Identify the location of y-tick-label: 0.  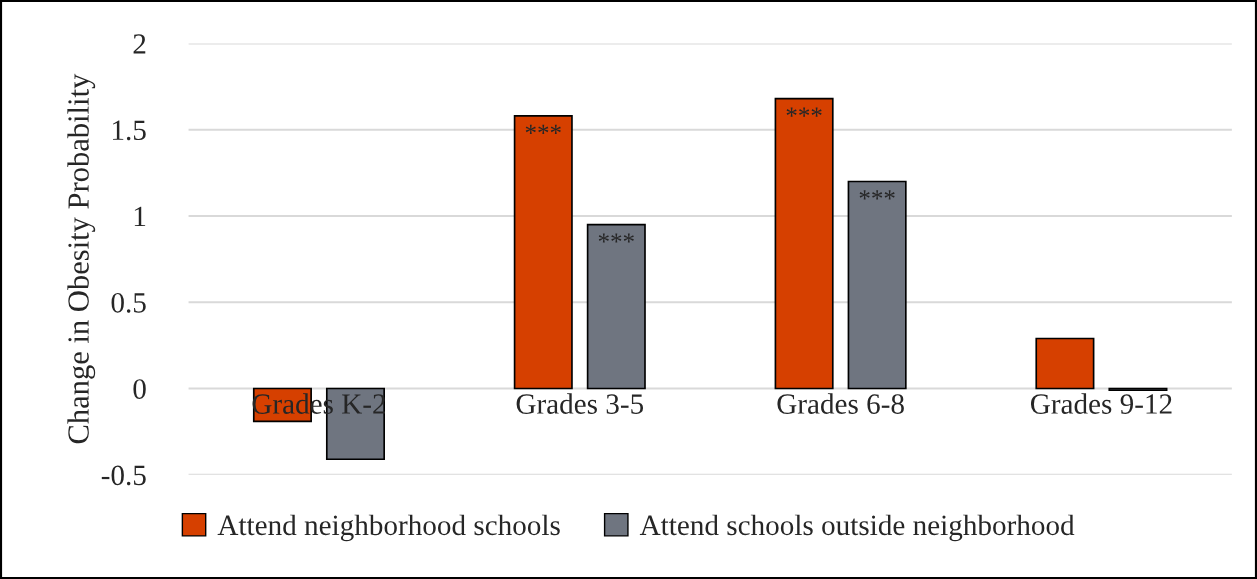
(139, 389).